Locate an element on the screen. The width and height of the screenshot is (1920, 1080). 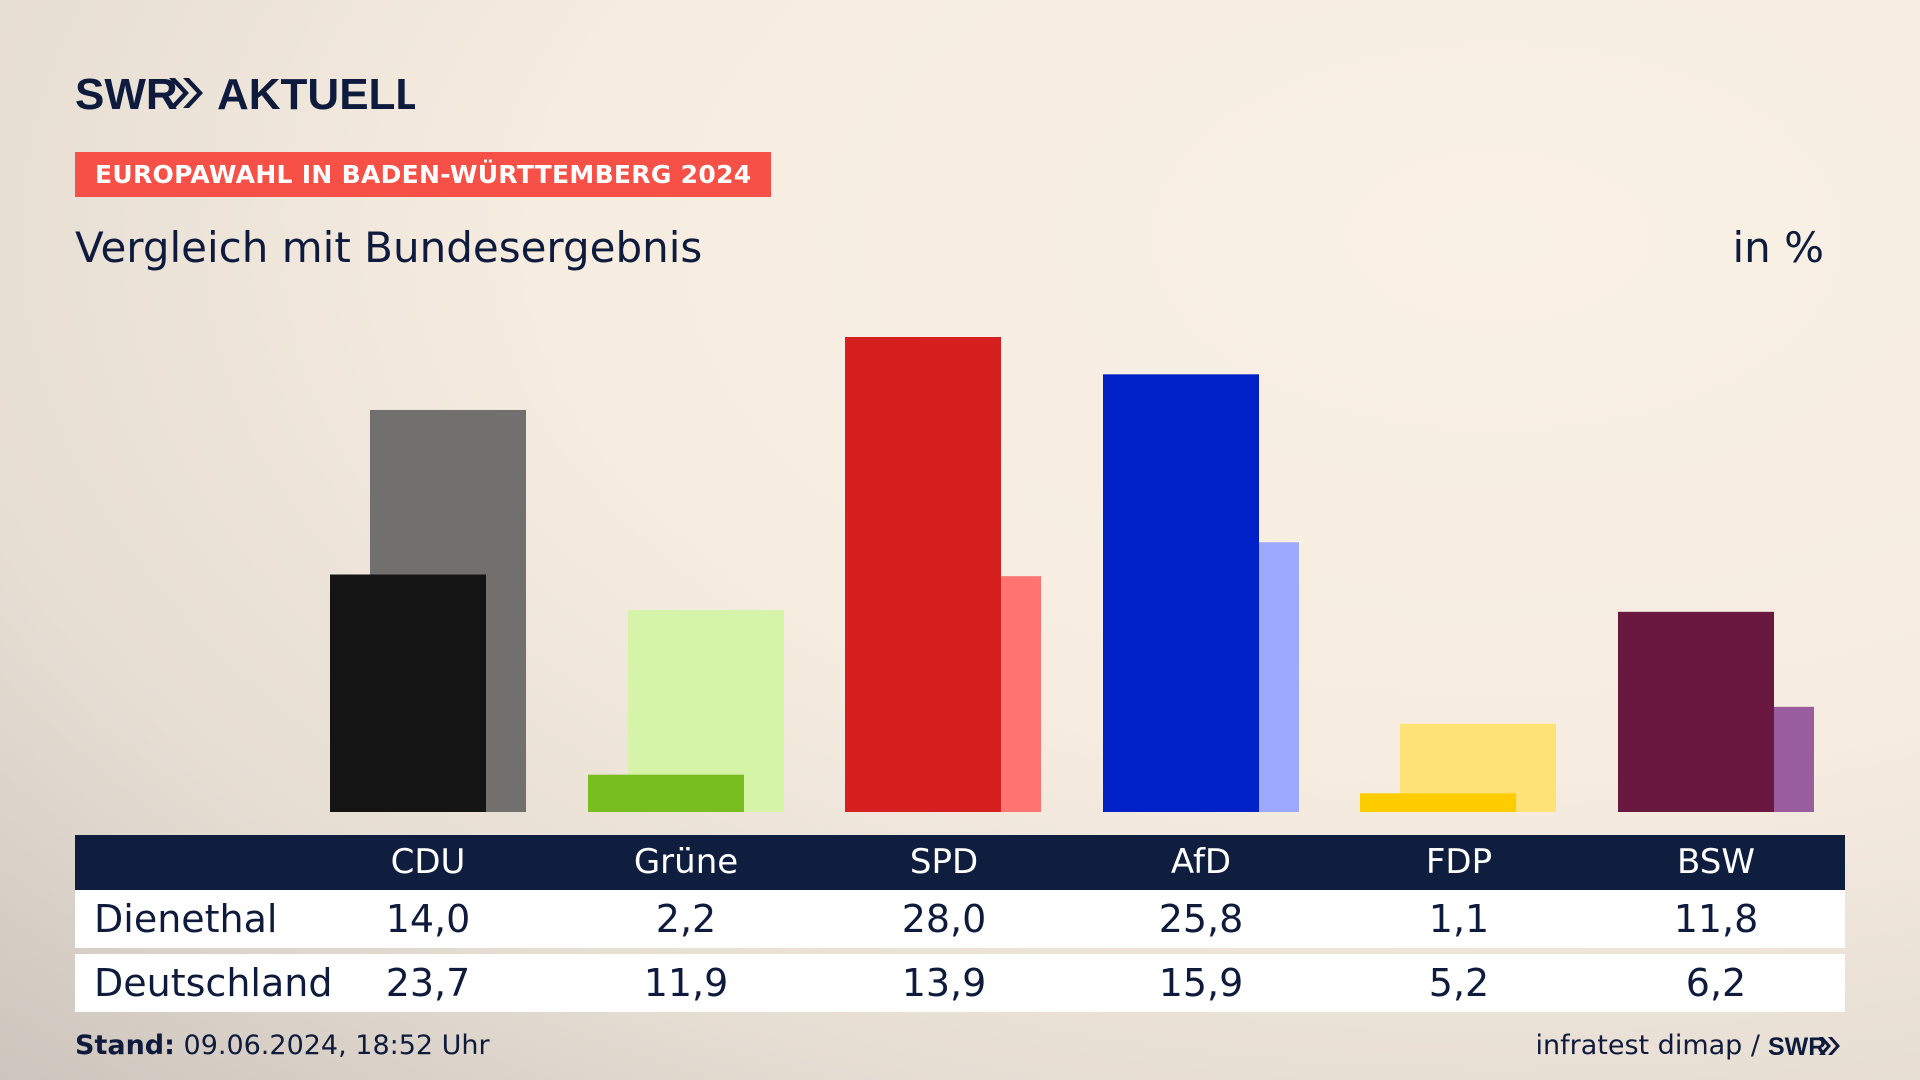
header-cdu: CDU is located at coordinates (428, 862).